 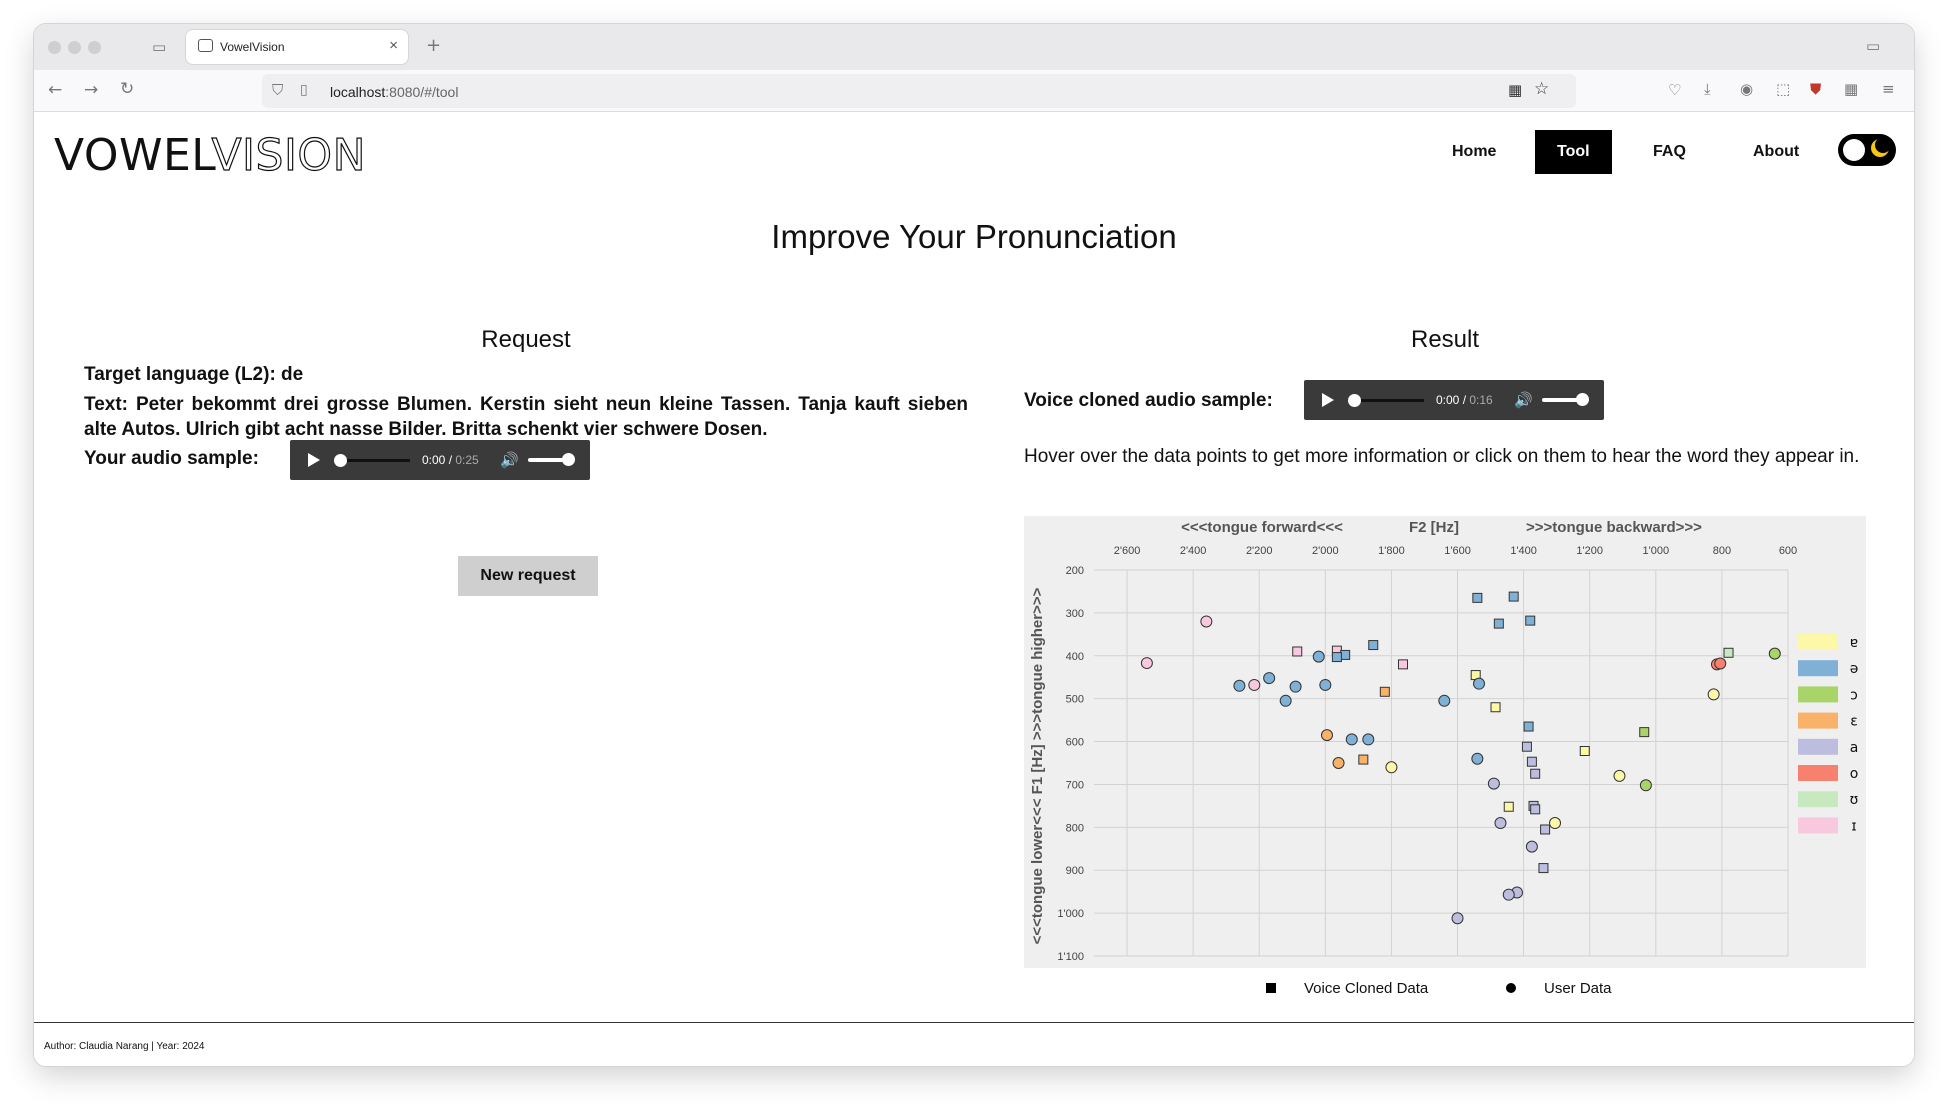 I want to click on x-tick-label: 1'600, so click(x=1457, y=551).